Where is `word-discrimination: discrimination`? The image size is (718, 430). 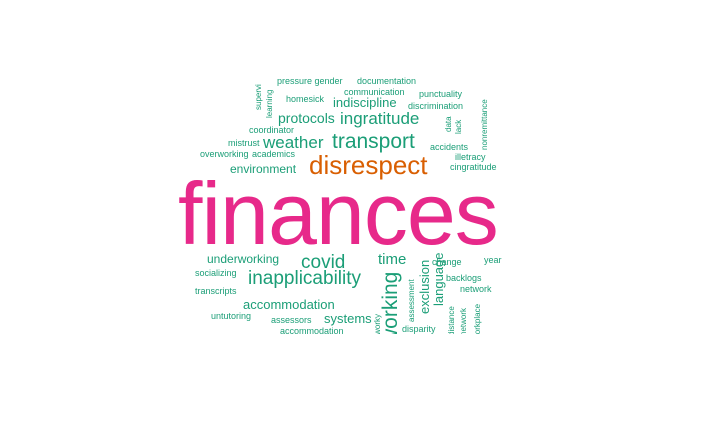 word-discrimination: discrimination is located at coordinates (436, 106).